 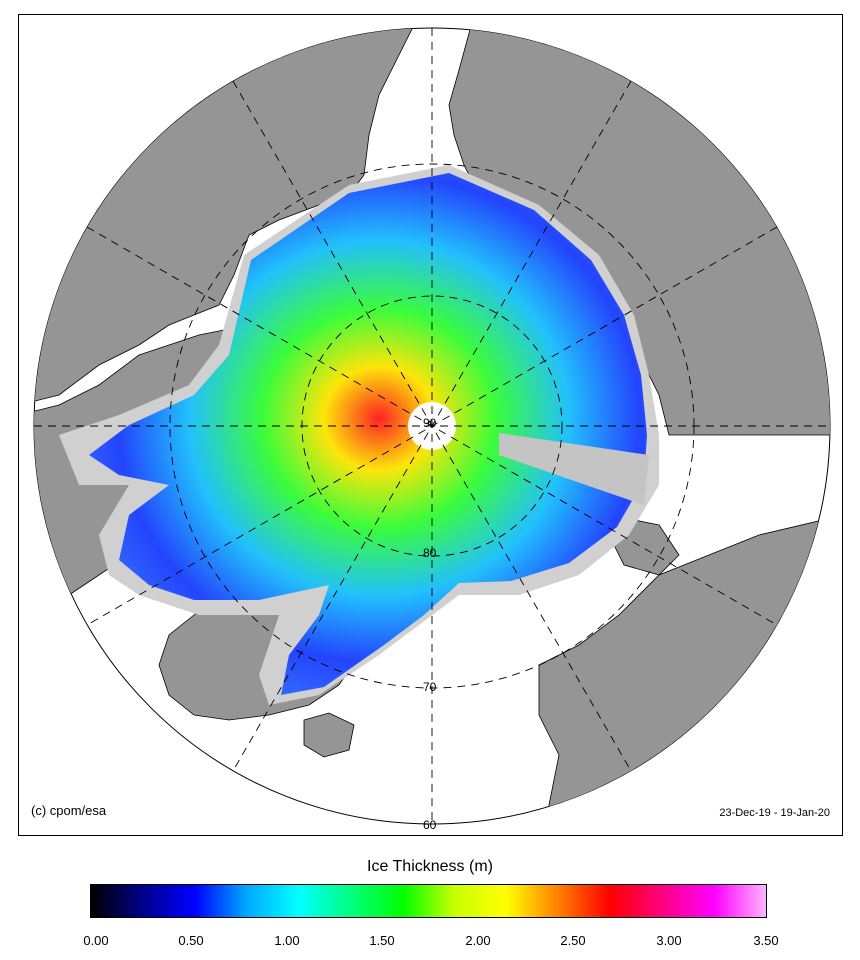 What do you see at coordinates (478, 940) in the screenshot?
I see `colorbar-tick-label: 2.00` at bounding box center [478, 940].